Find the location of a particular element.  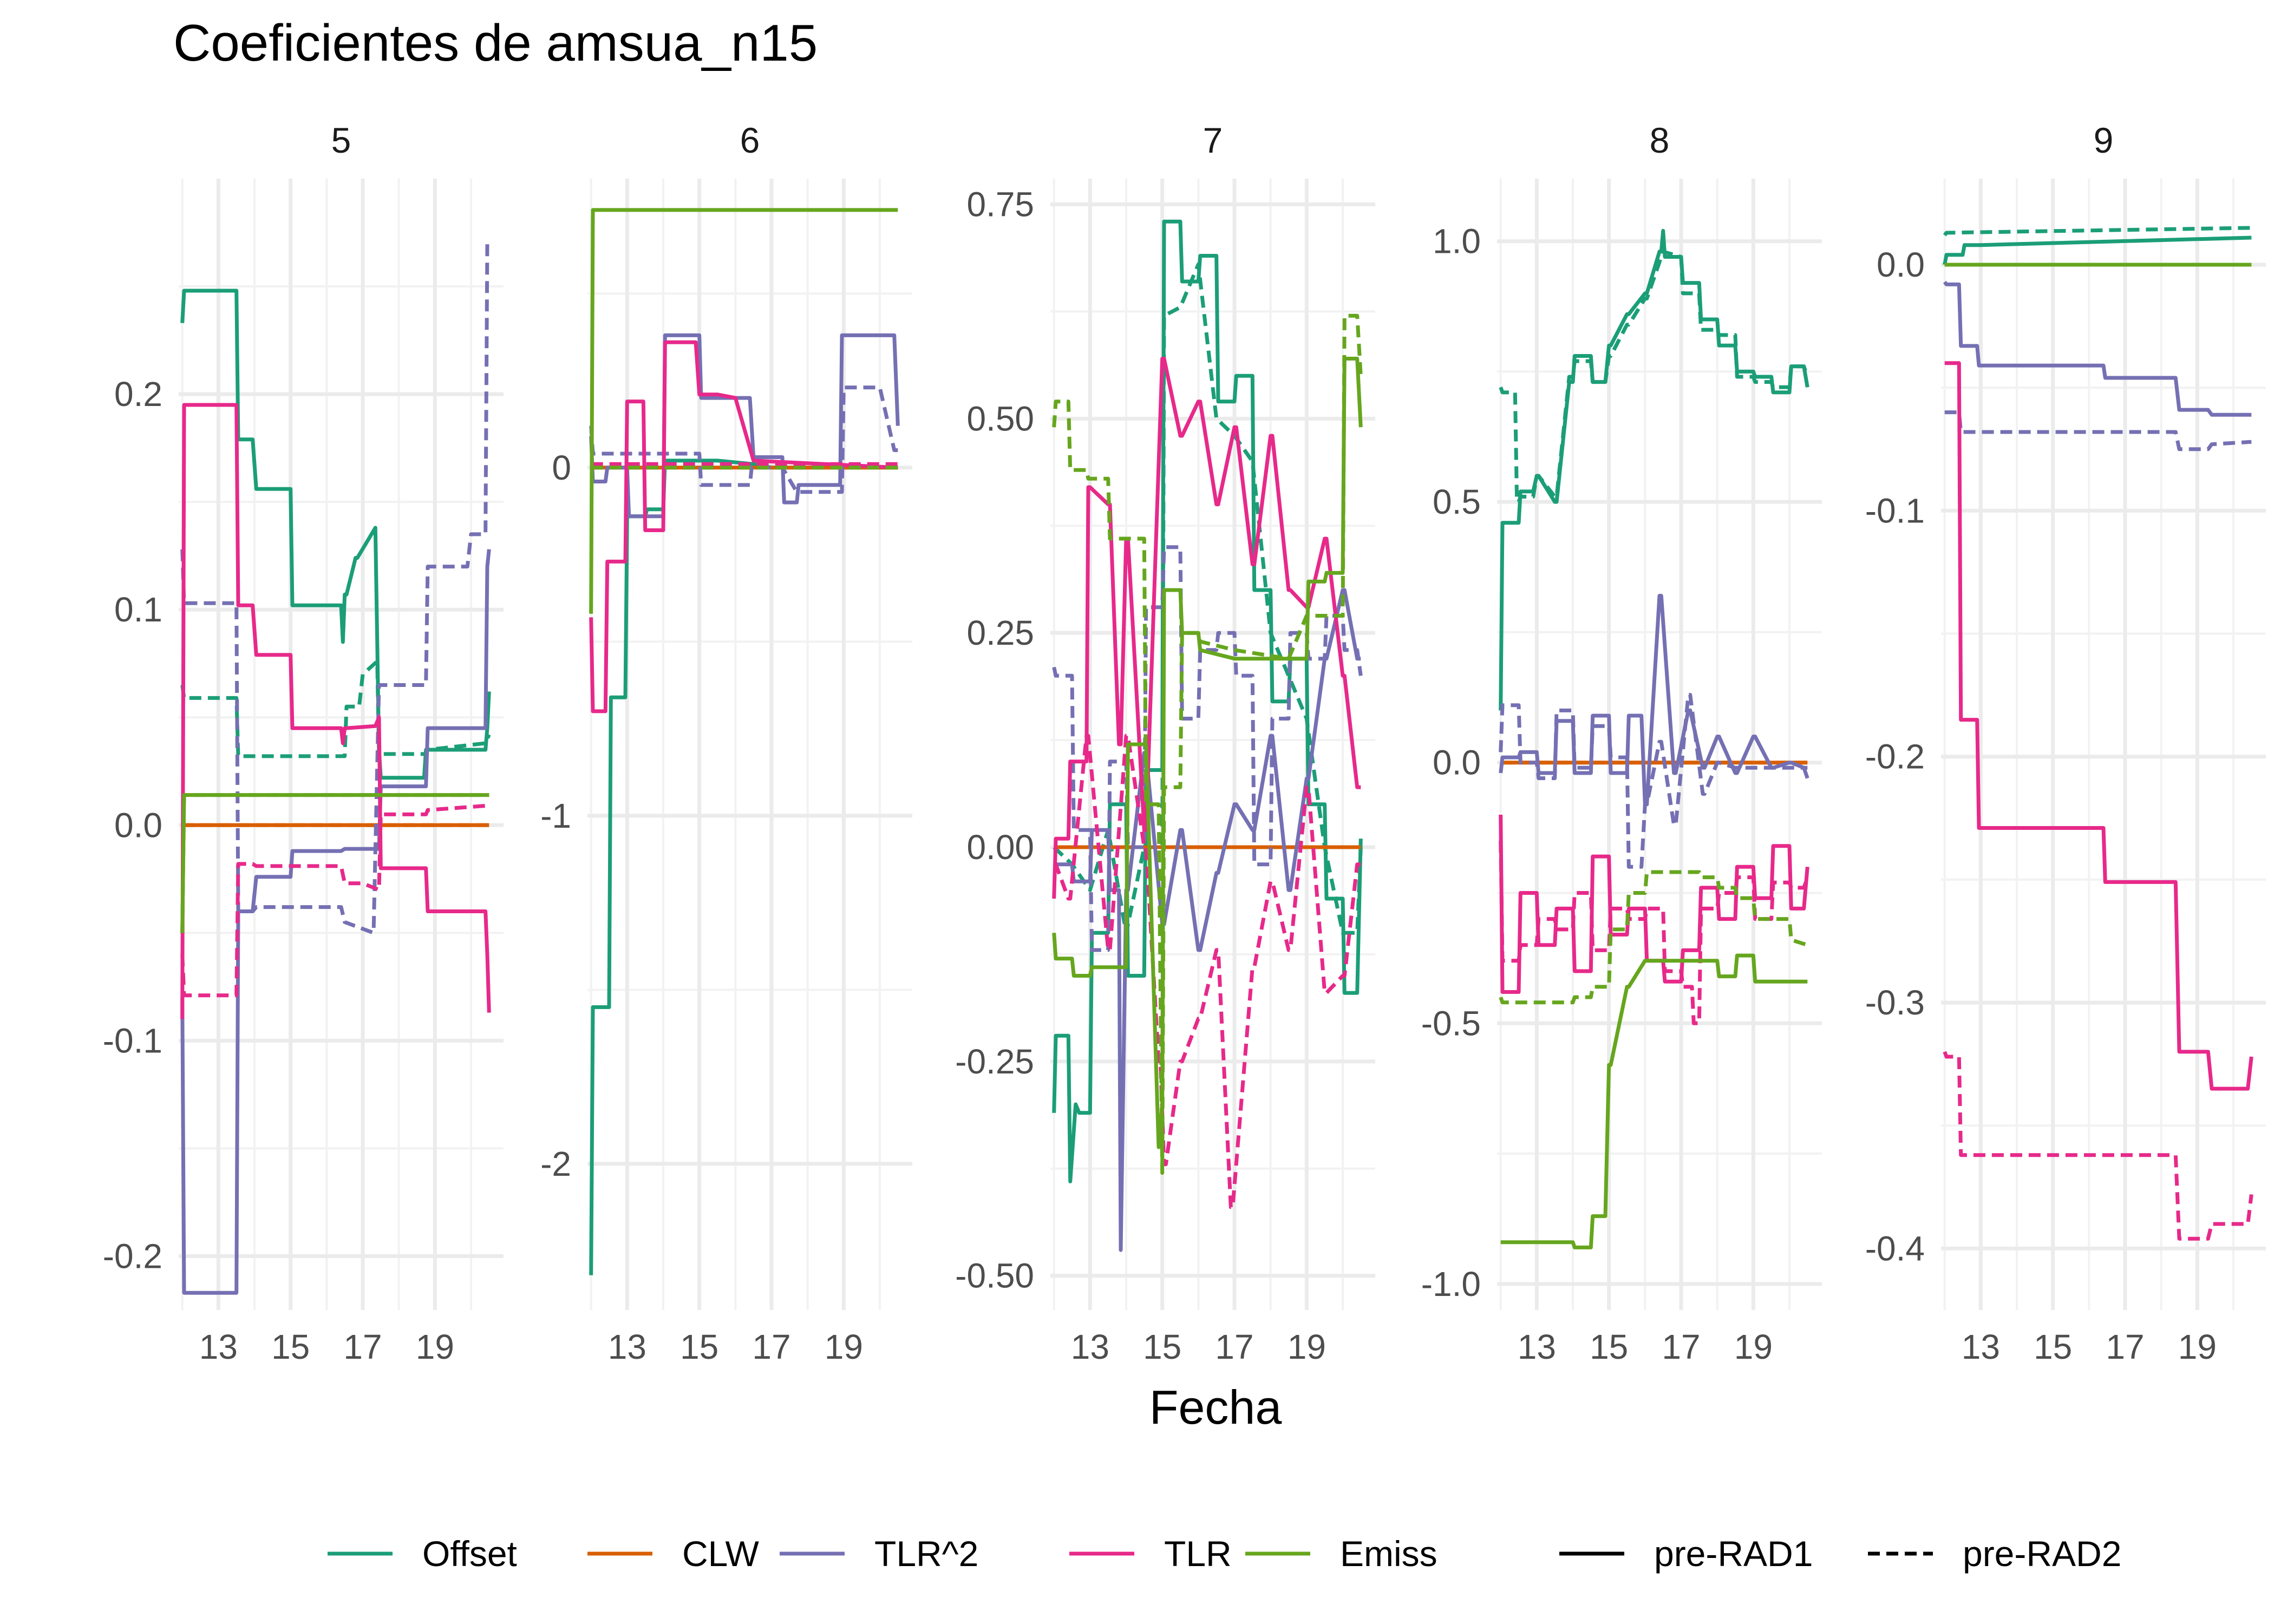

facet-panel-6: 6 -2 -1 0 13 15 17 19 is located at coordinates (726, 743).